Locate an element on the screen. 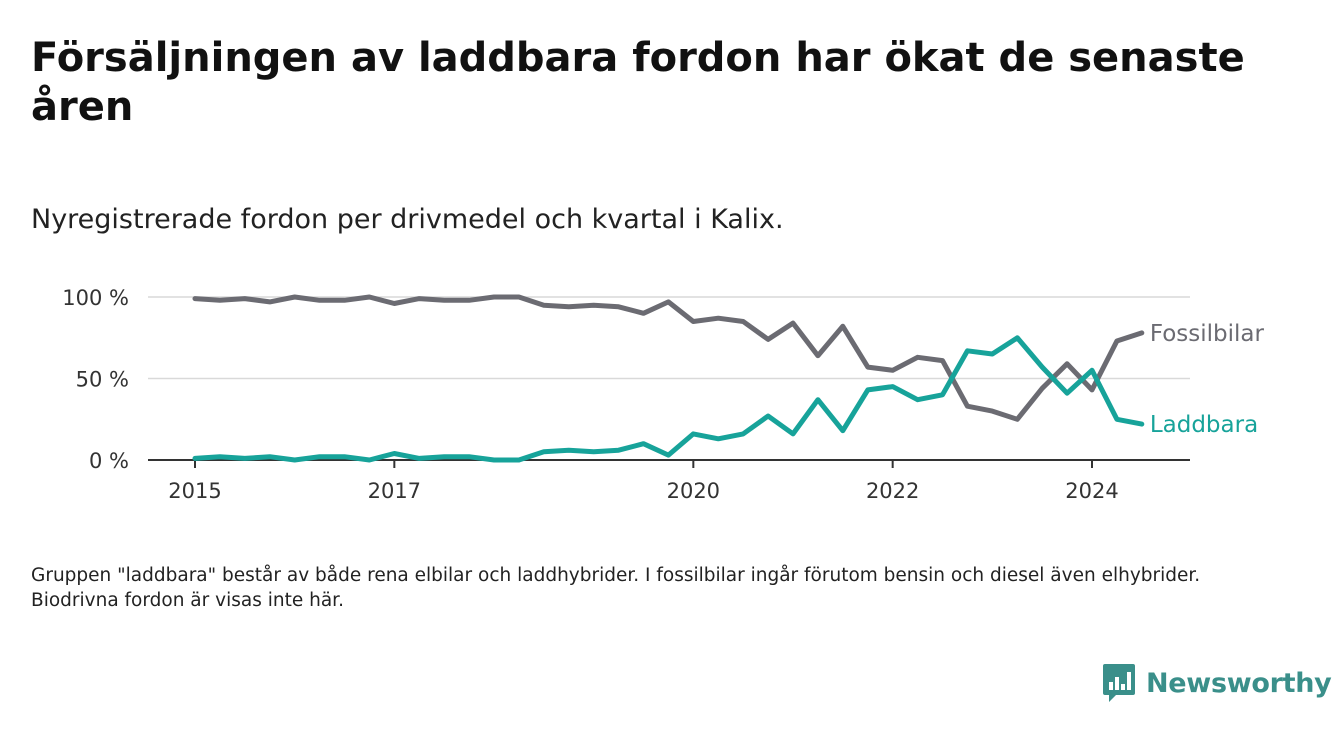  series-line-laddbara is located at coordinates (668, 399).